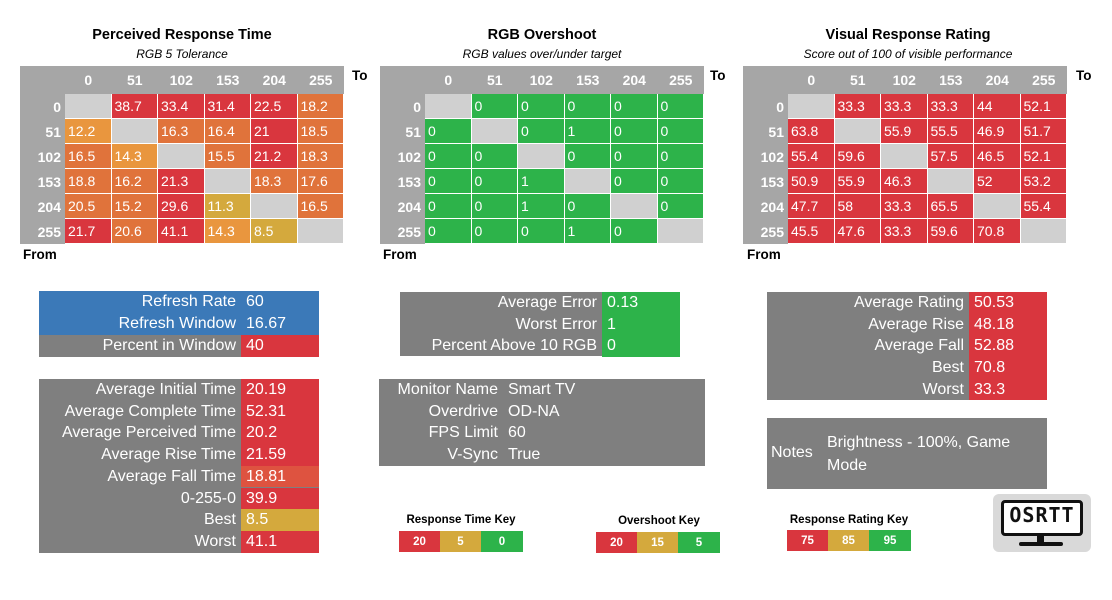  Describe the element at coordinates (811, 231) in the screenshot. I see `heatmap-cell: 45.5` at that location.